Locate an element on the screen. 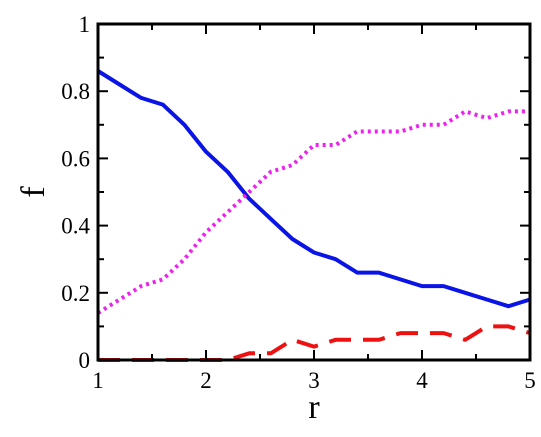  y-tick-label: 0.4 is located at coordinates (75, 226).